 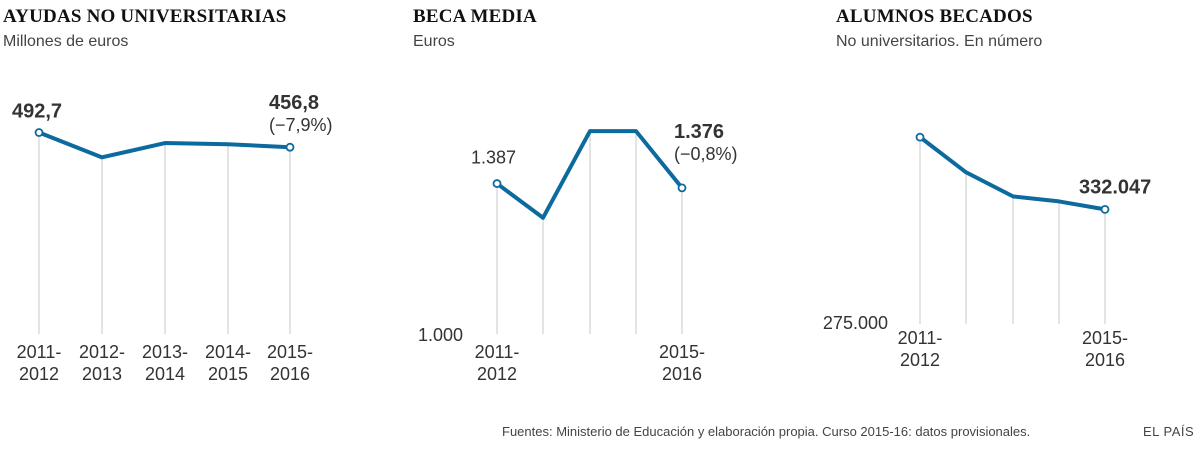 I want to click on x-tick-label-2-line2: 2013, so click(x=102, y=374).